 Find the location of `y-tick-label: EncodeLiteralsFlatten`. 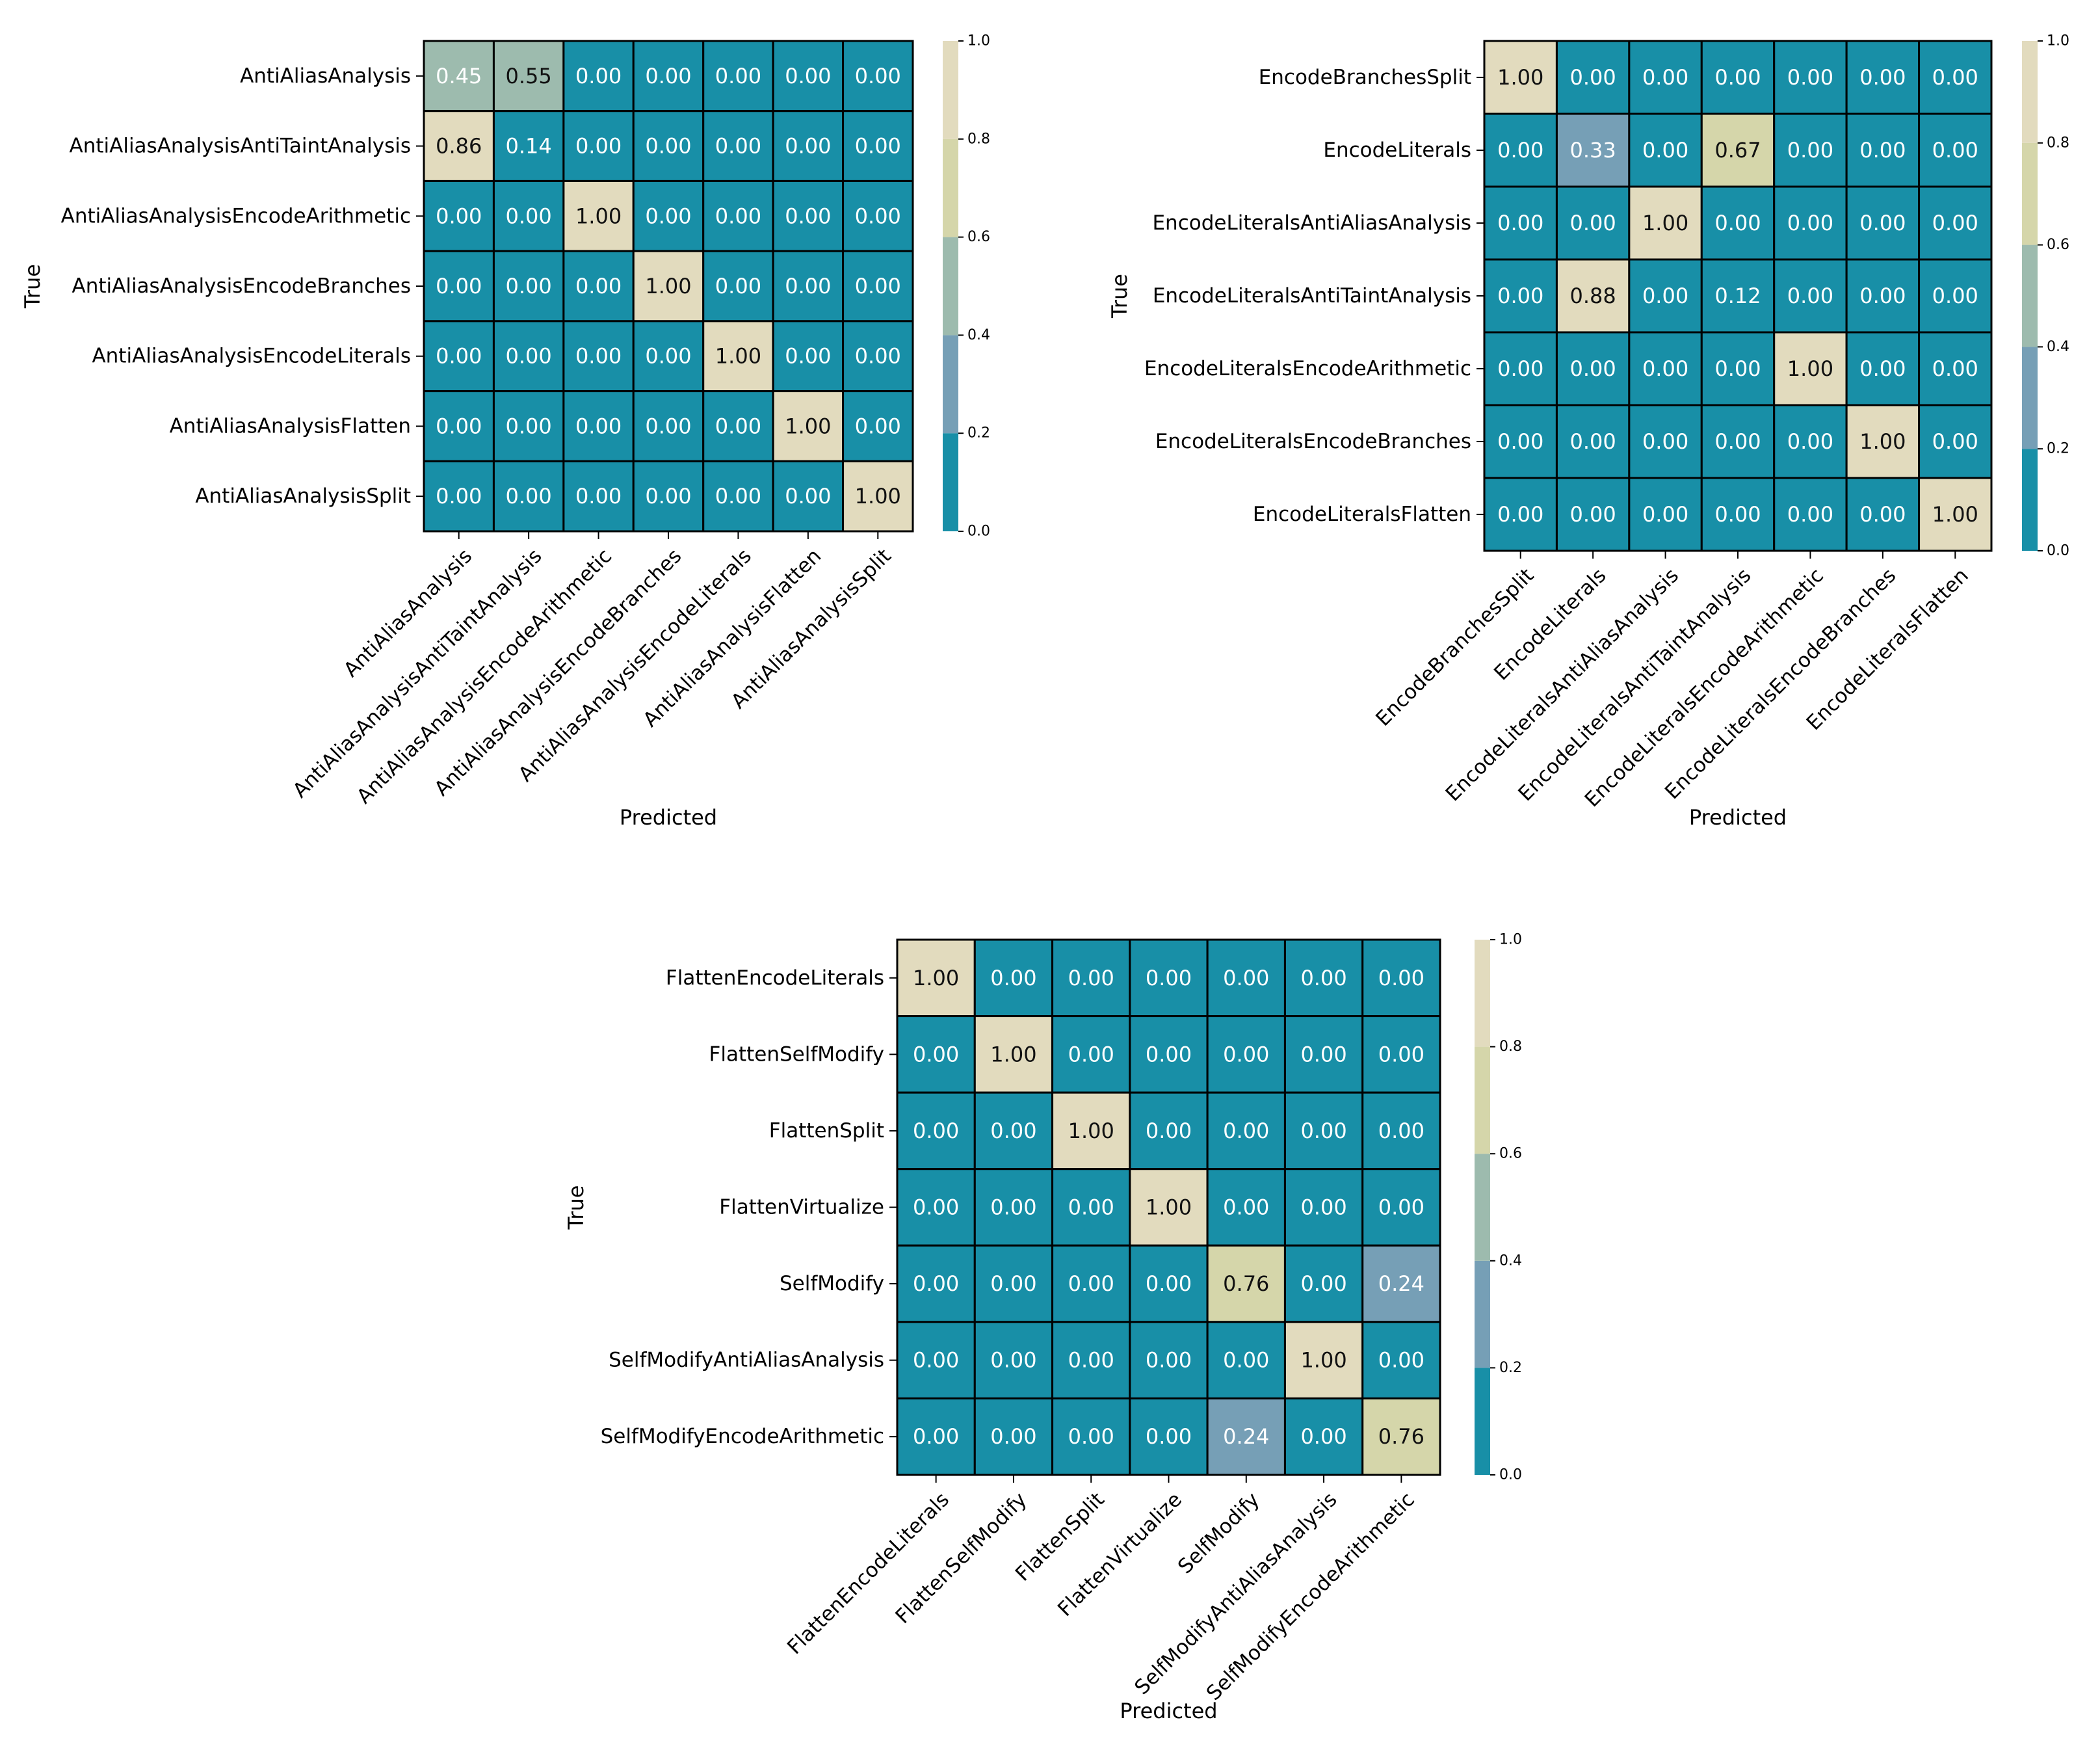

y-tick-label: EncodeLiteralsFlatten is located at coordinates (1362, 514).